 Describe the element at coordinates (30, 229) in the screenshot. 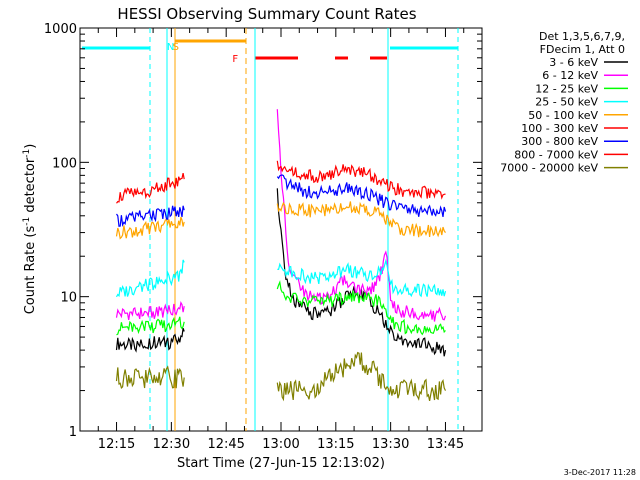

I see `y-axis-label: Count Rate (s-1 detector-1)` at that location.